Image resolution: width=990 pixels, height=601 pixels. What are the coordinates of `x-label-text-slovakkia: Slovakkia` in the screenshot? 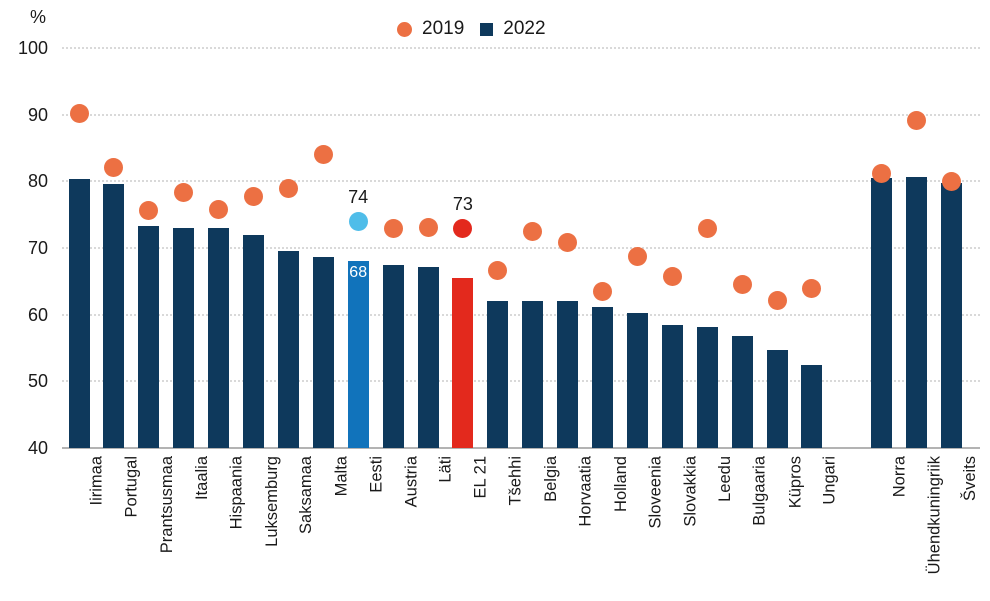 It's located at (690, 491).